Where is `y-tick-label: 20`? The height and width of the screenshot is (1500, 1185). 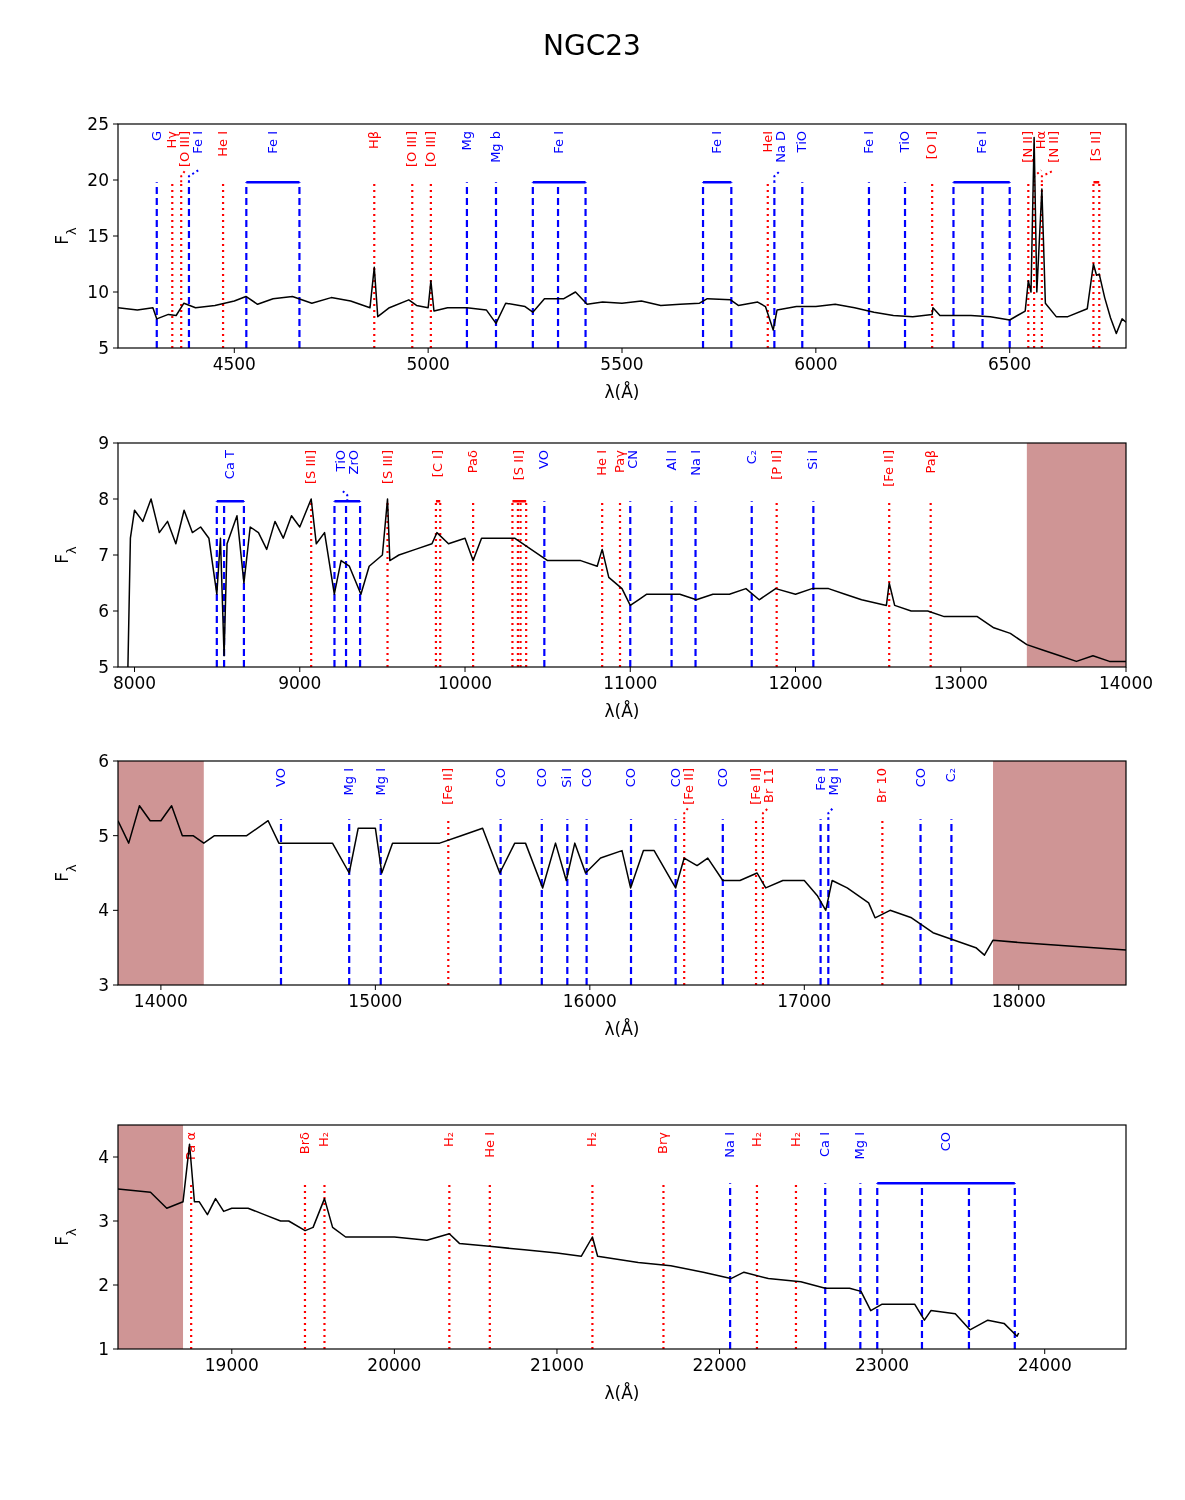
y-tick-label: 20 is located at coordinates (98, 180).